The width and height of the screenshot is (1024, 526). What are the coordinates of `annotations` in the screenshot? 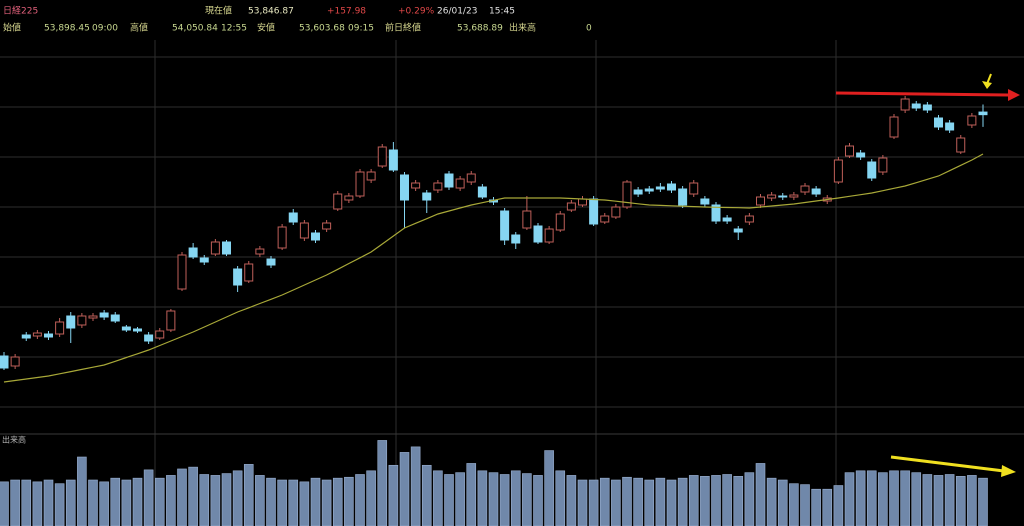 It's located at (927, 275).